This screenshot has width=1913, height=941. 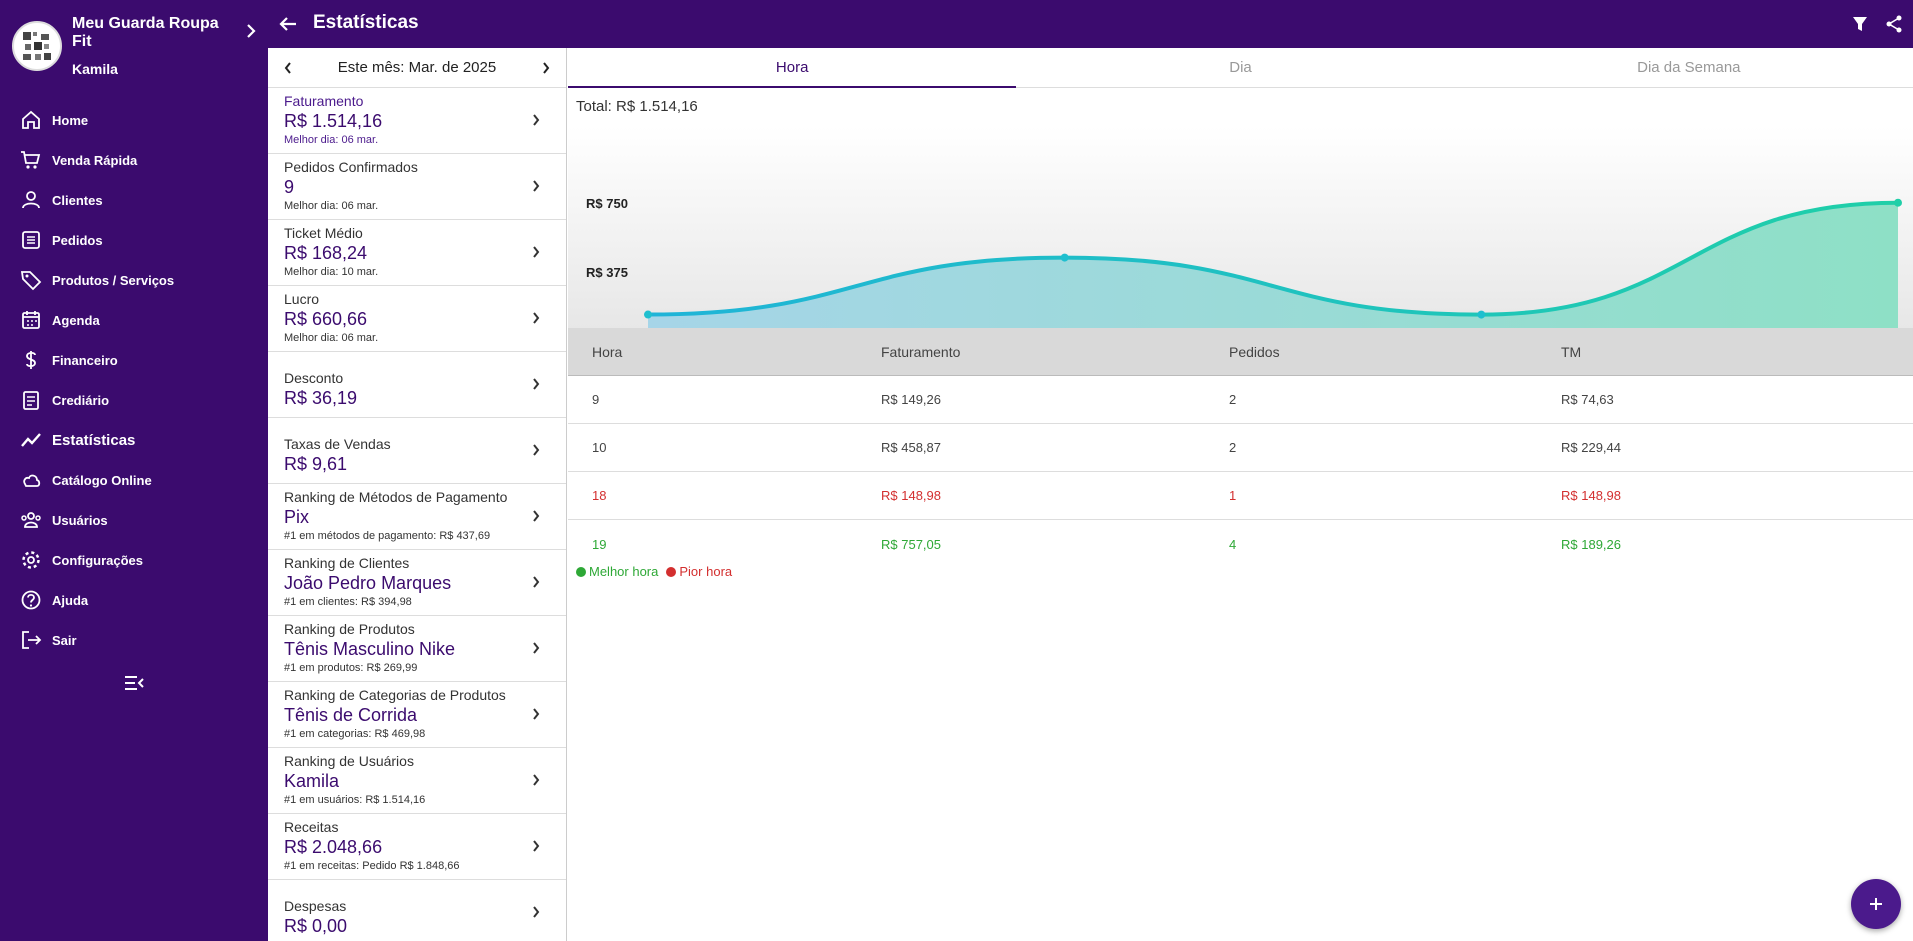 I want to click on store-header: Meu Guarda Roupa Fit Kamila, so click(x=134, y=46).